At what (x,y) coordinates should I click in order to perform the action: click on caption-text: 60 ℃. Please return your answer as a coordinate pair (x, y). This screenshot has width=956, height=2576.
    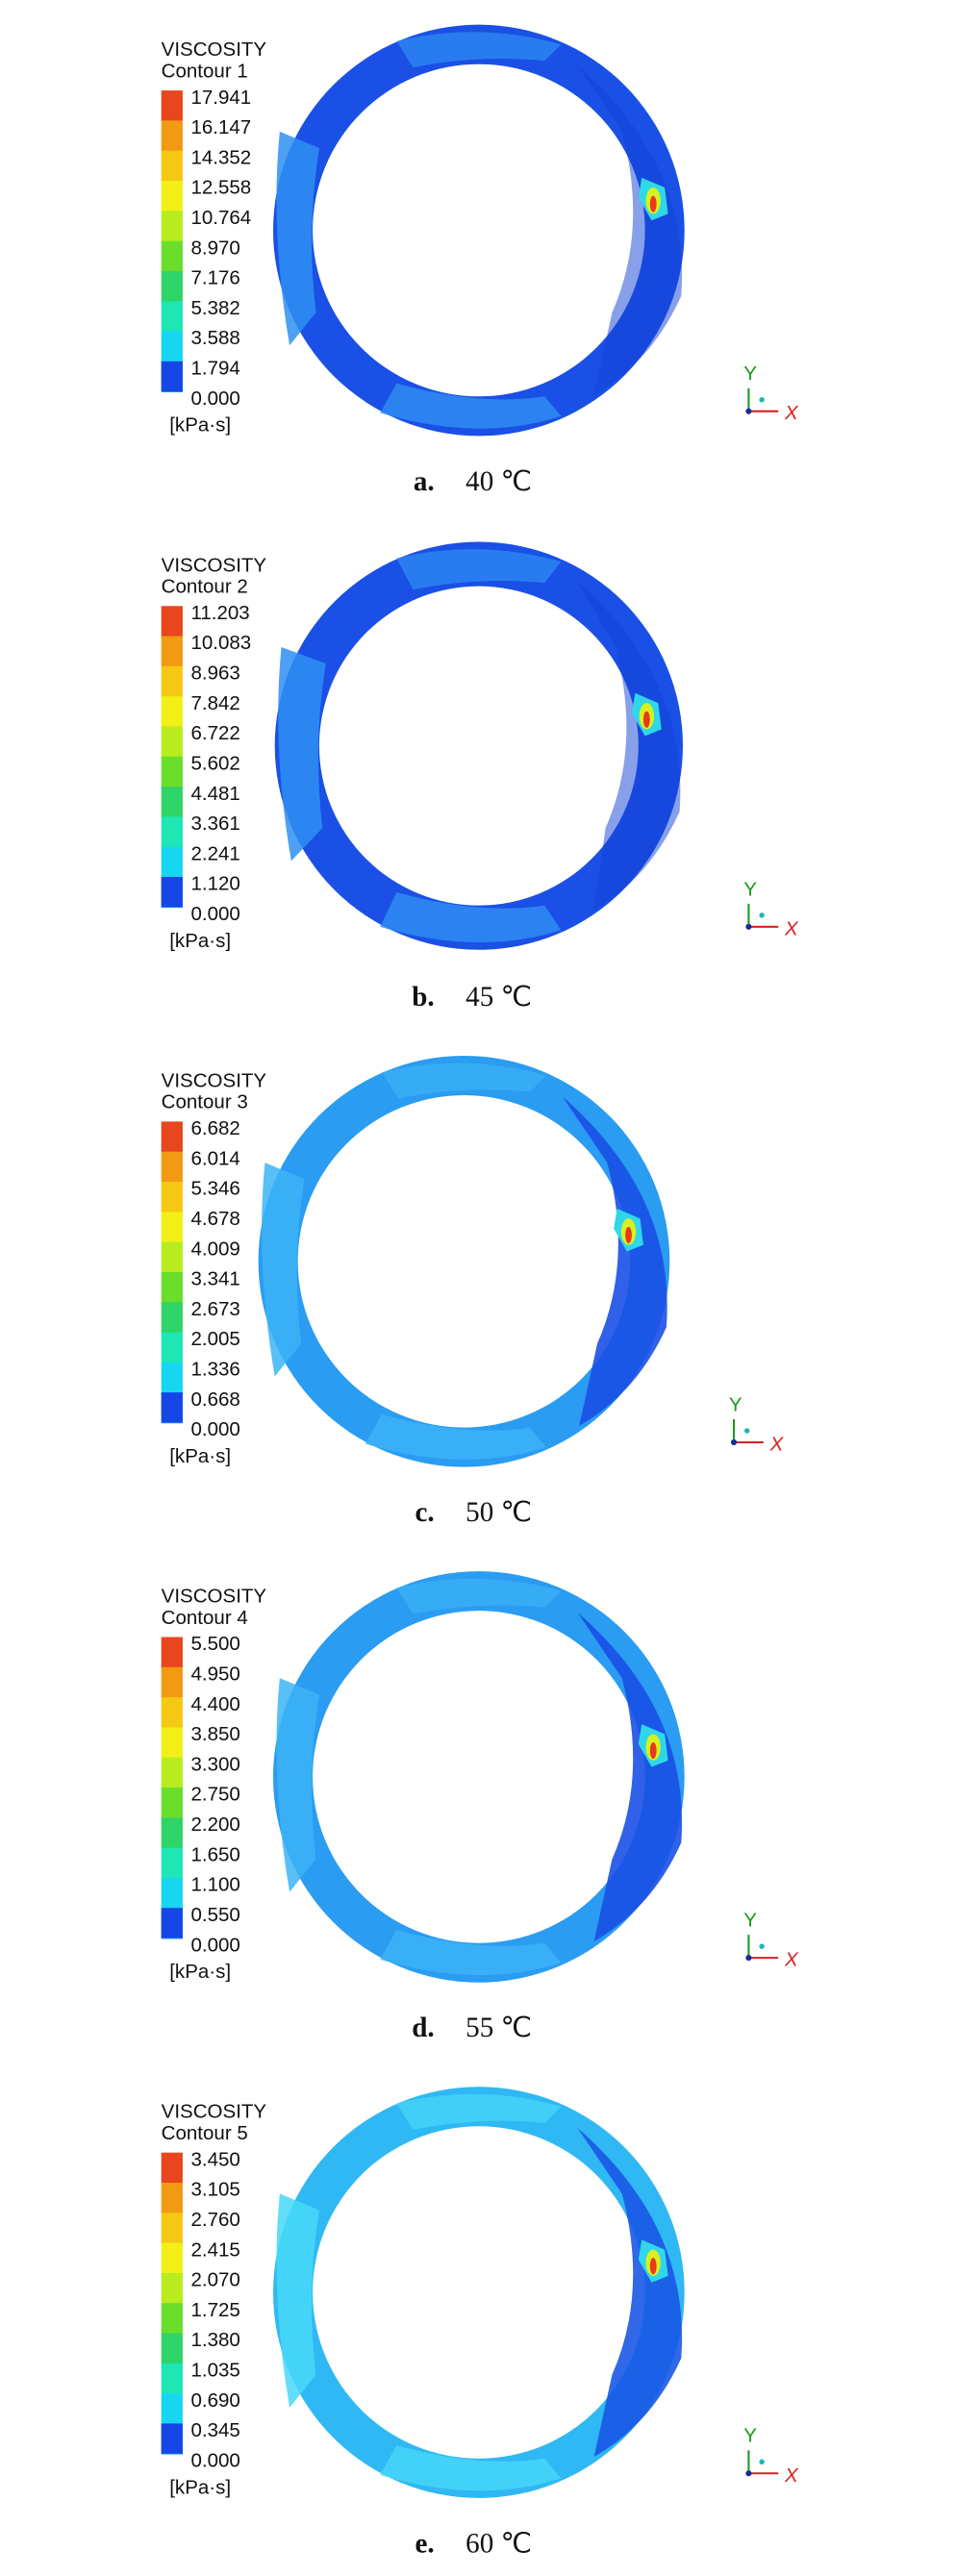
    Looking at the image, I should click on (498, 2543).